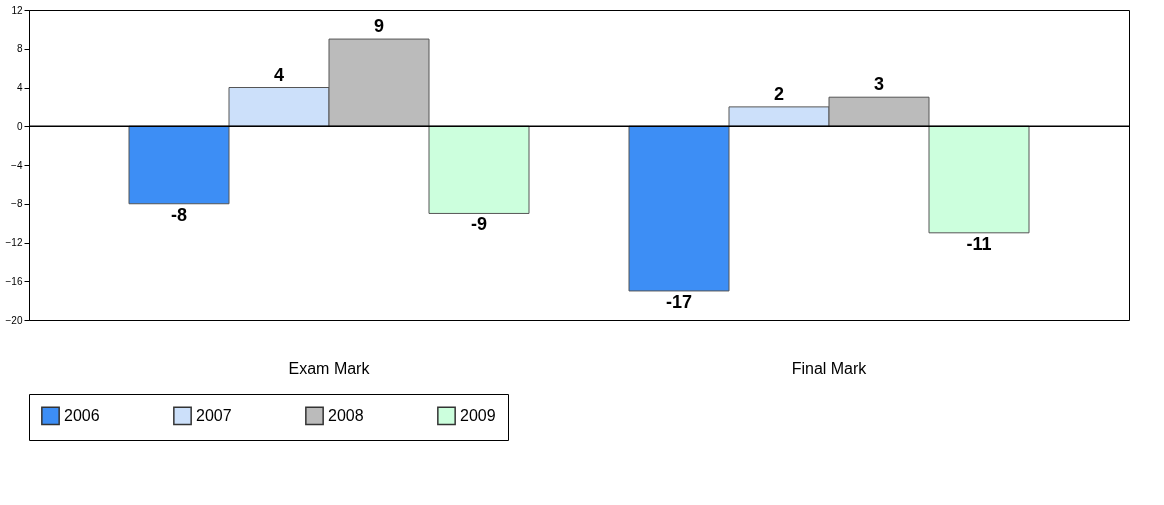 Image resolution: width=1164 pixels, height=505 pixels. What do you see at coordinates (19, 49) in the screenshot?
I see `y-tick-label: 8` at bounding box center [19, 49].